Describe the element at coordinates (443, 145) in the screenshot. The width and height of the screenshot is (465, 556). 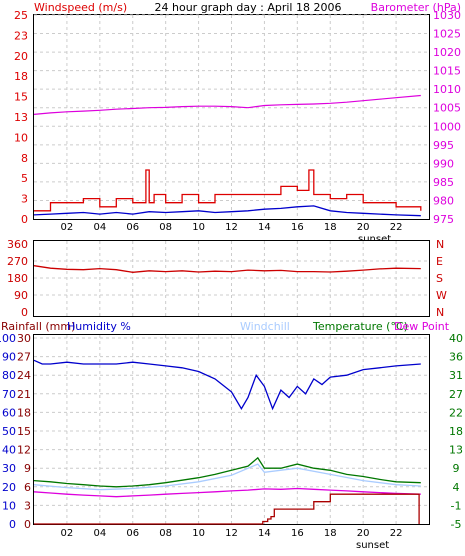
I see `barometer-y-tick: 995` at that location.